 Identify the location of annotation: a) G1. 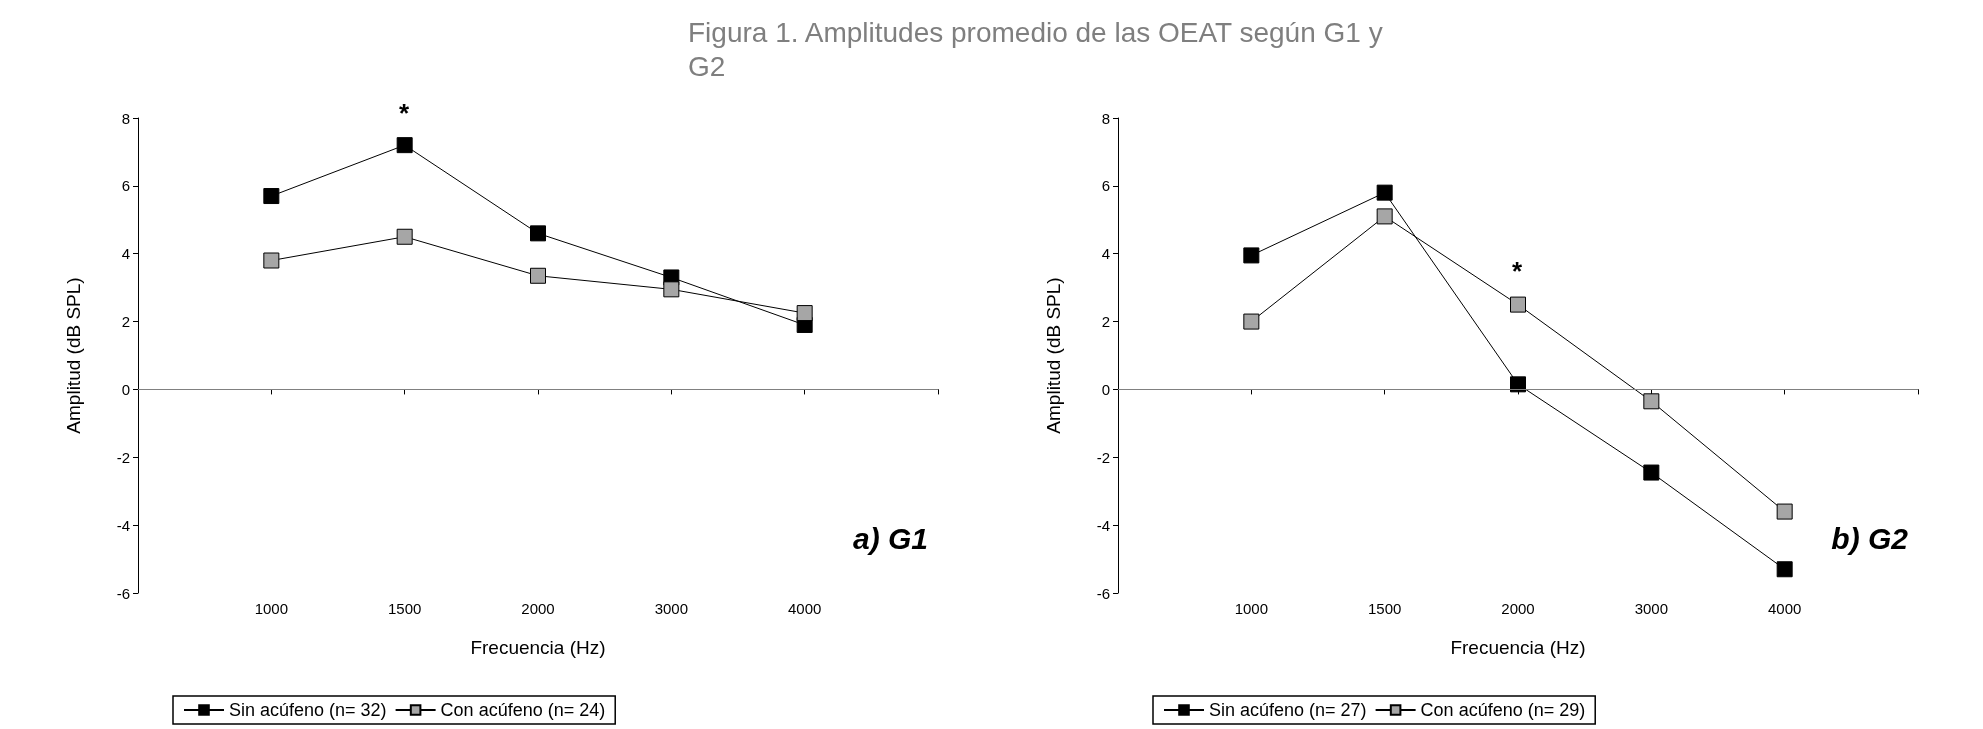
(890, 538).